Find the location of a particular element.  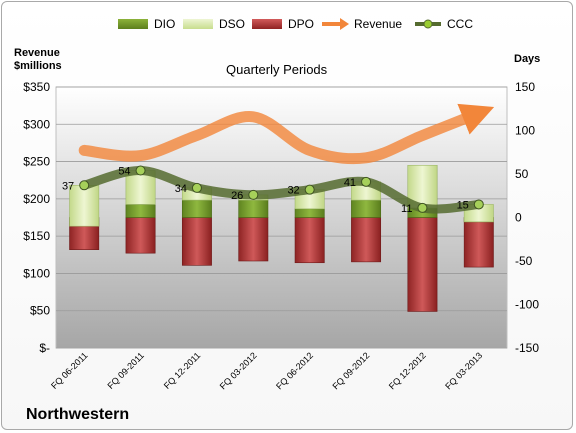

right-tick-label: -50 is located at coordinates (524, 261).